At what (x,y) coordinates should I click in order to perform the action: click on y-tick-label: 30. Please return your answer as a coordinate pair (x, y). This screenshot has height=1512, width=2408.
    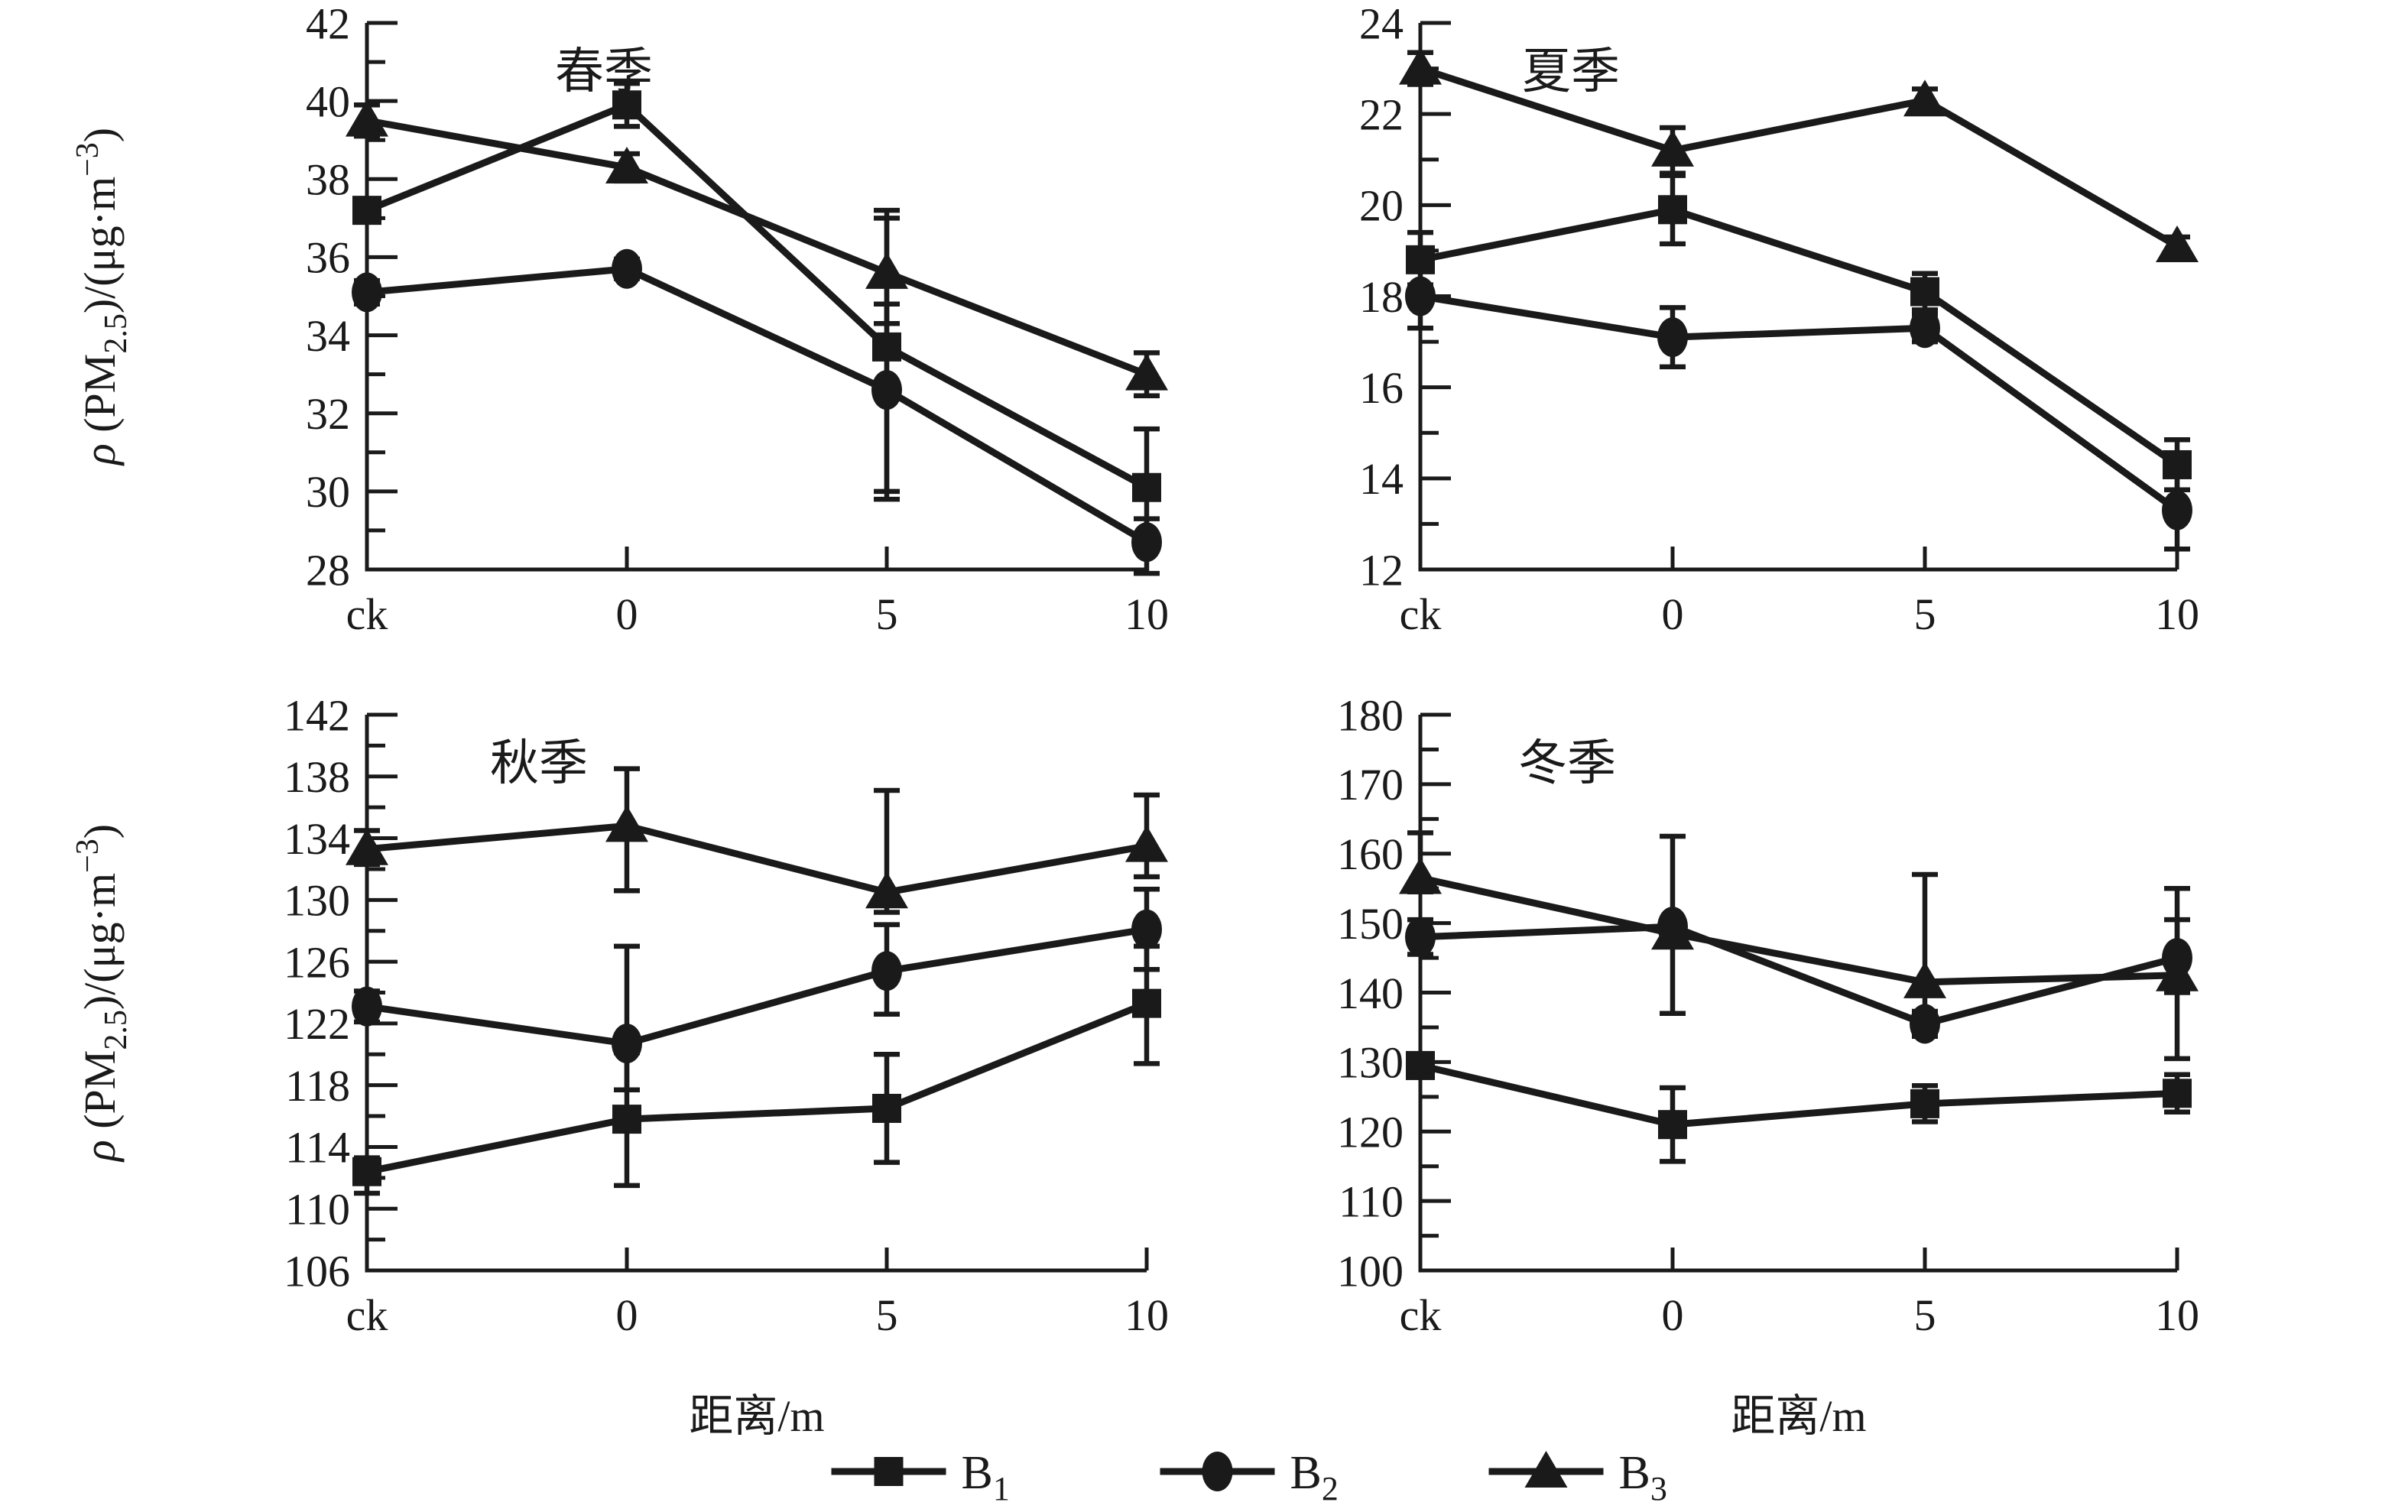
    Looking at the image, I should click on (328, 492).